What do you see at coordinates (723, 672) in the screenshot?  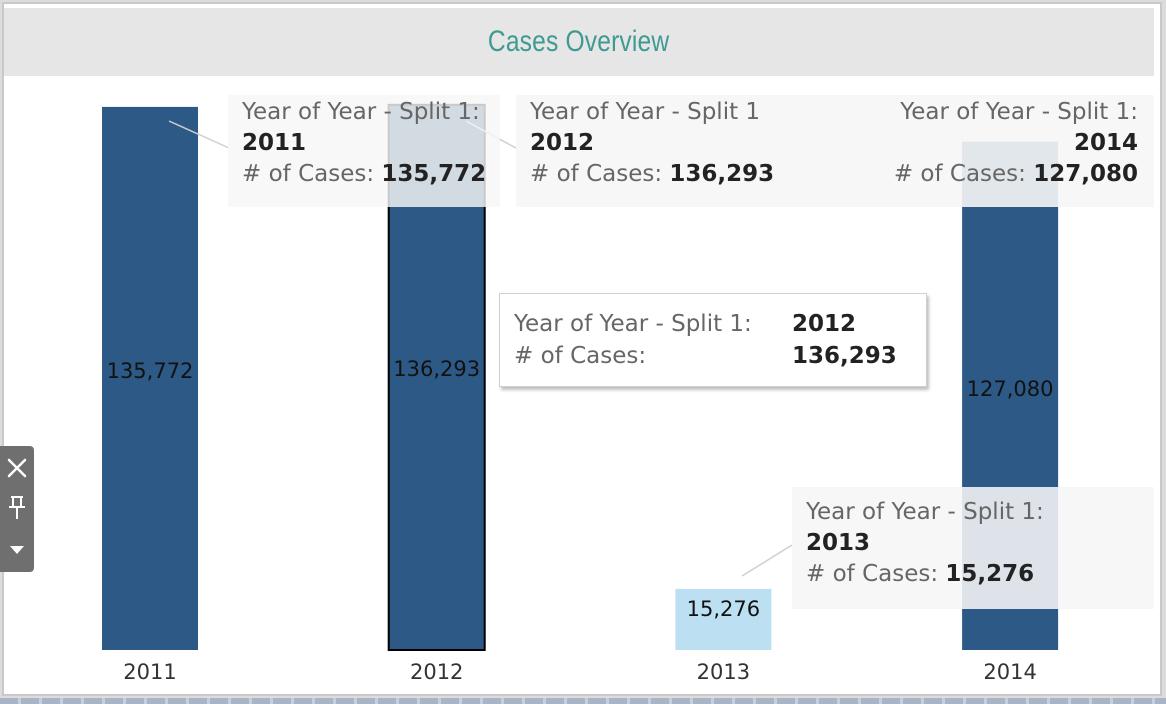 I see `x-tick-label-2013: 2013` at bounding box center [723, 672].